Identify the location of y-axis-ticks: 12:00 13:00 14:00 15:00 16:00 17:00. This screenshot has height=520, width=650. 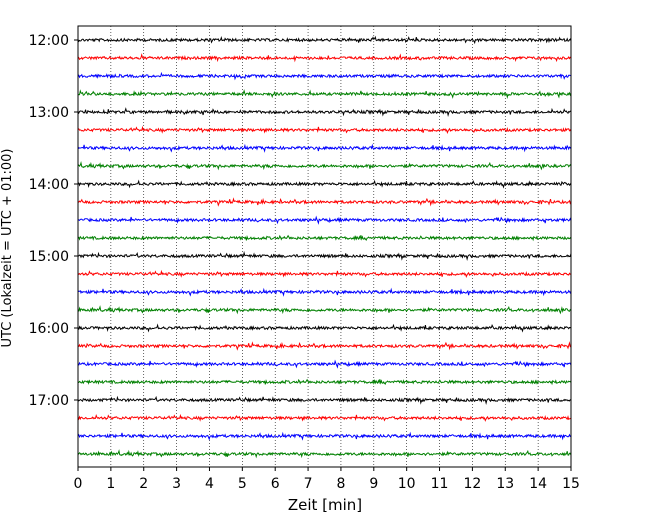
(53, 221).